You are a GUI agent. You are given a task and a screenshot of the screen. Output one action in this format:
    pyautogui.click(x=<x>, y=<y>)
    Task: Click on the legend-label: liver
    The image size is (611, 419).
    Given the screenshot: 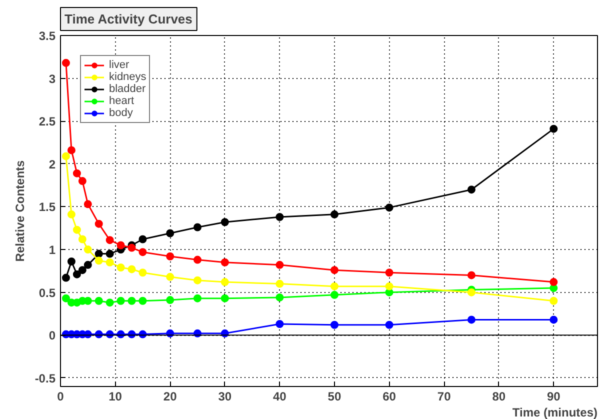 What is the action you would take?
    pyautogui.click(x=119, y=65)
    